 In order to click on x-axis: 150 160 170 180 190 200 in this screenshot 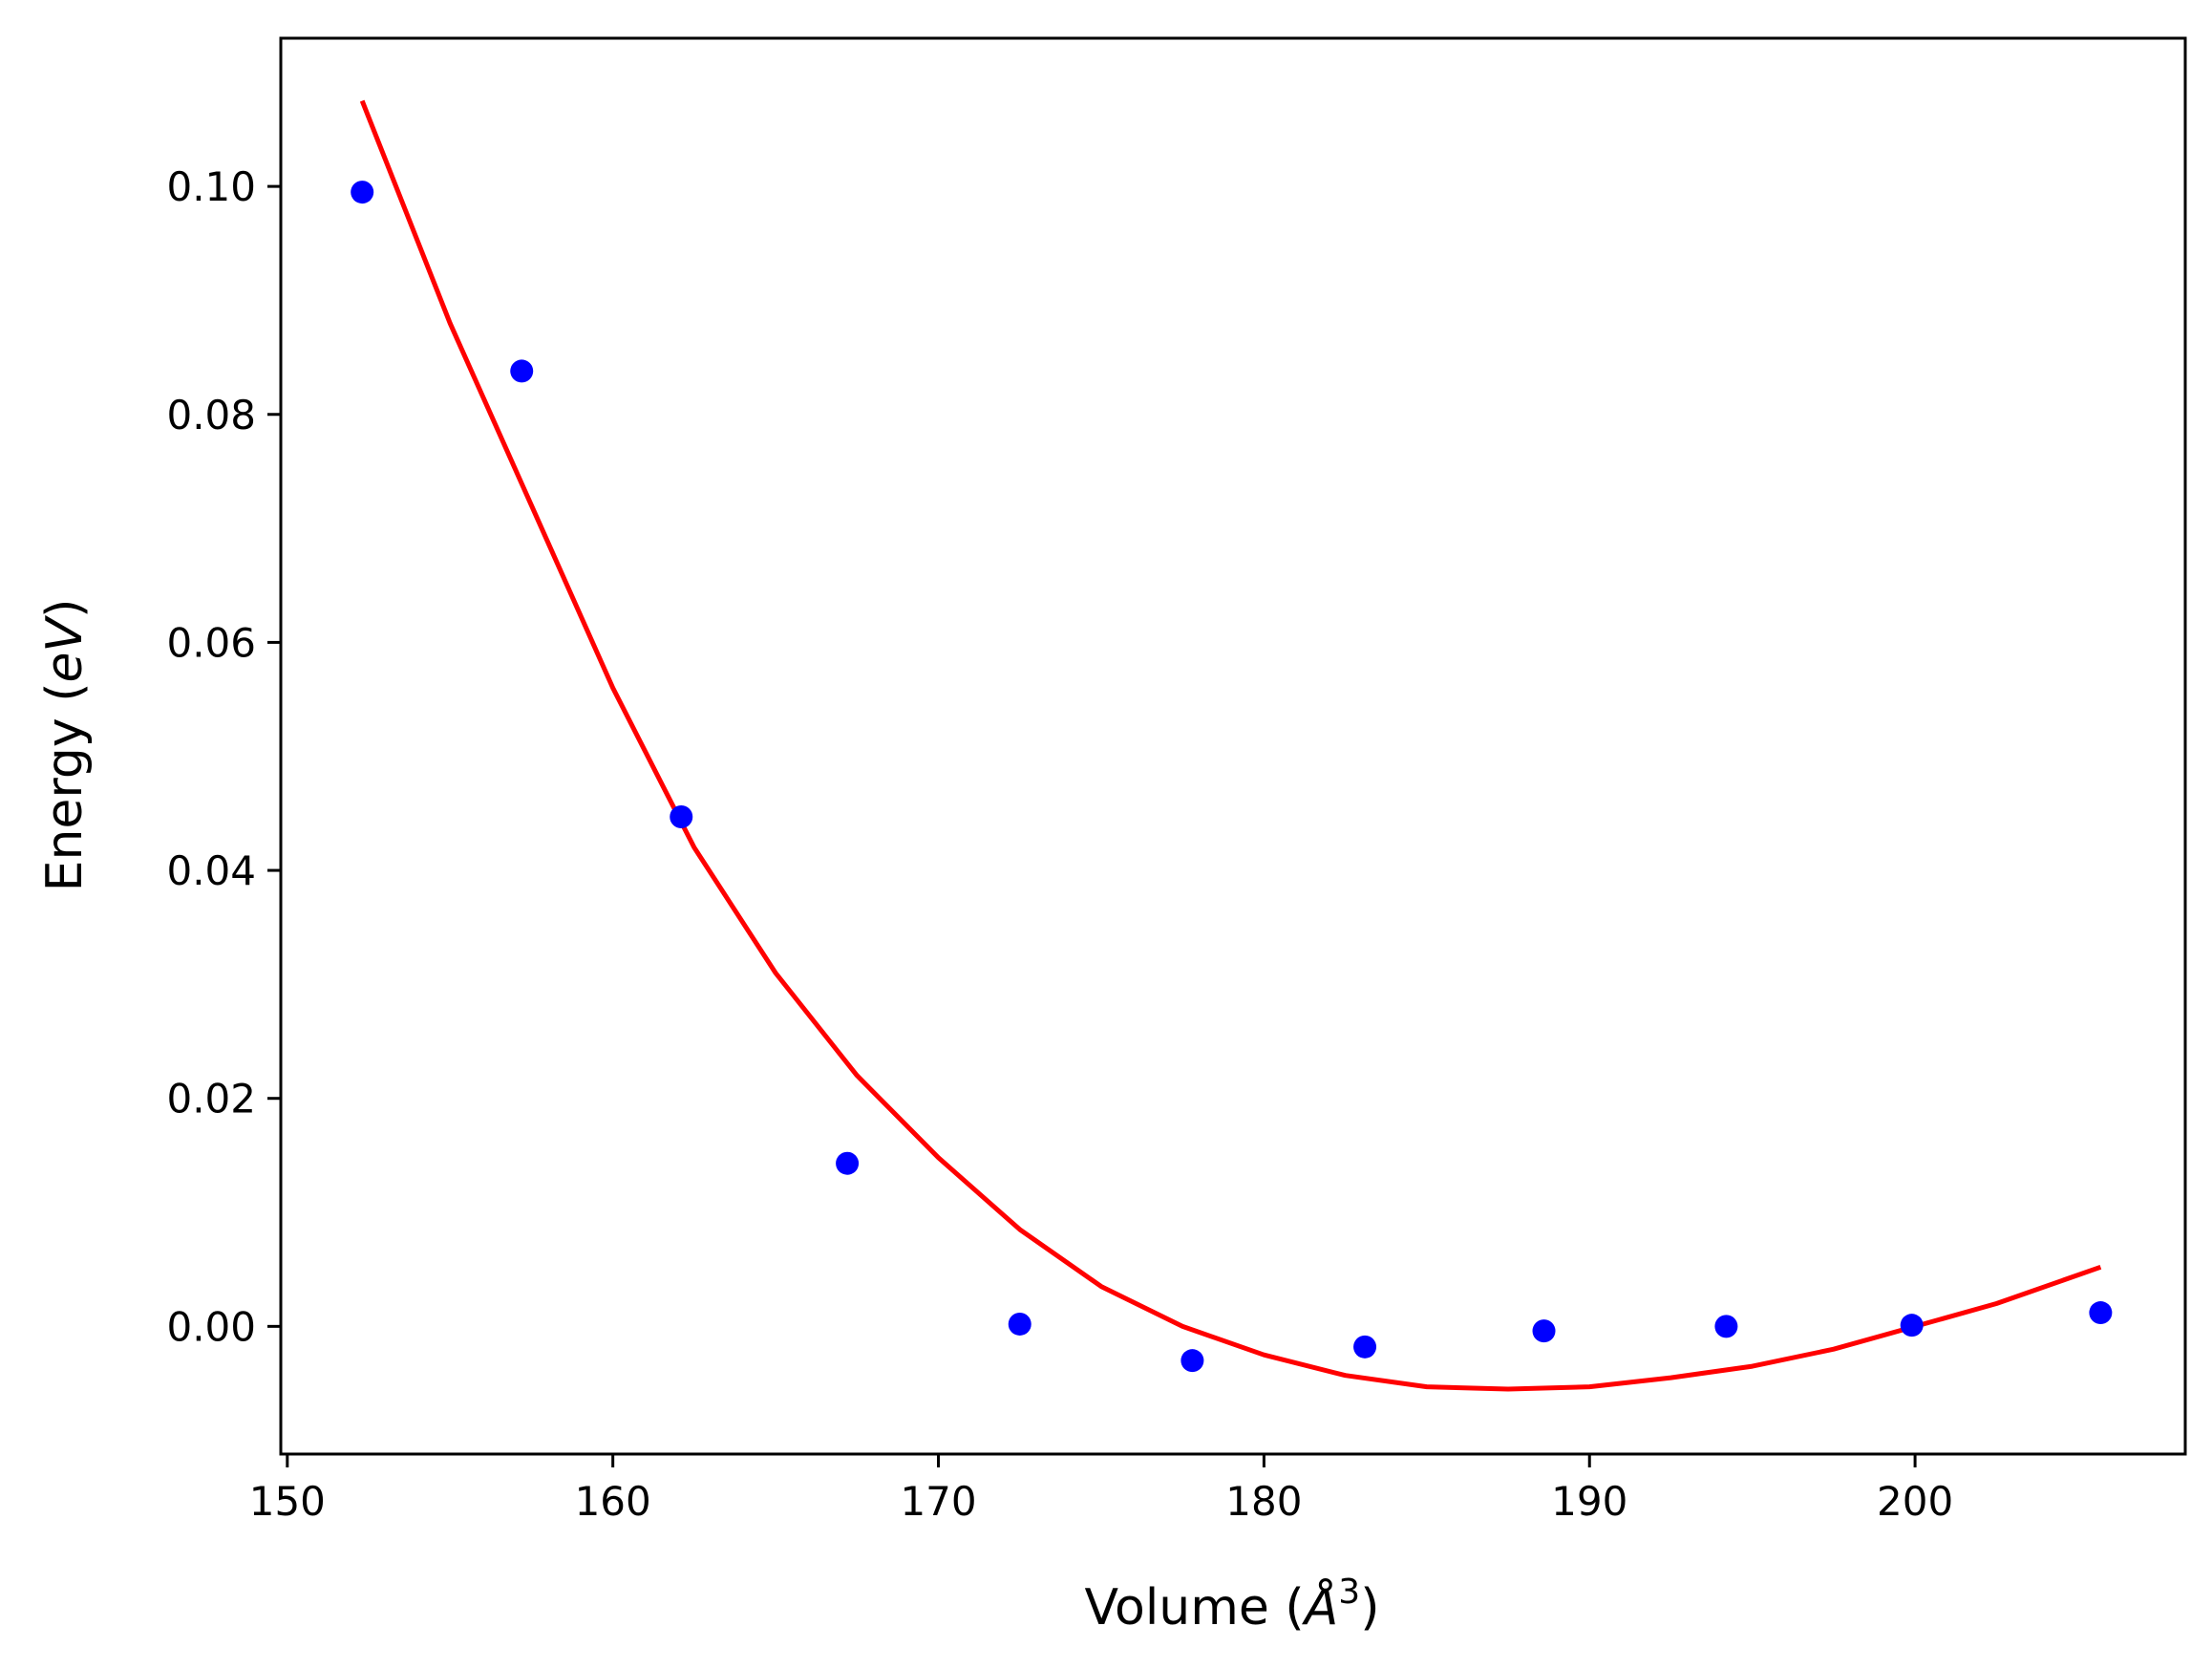, I will do `click(1101, 1489)`.